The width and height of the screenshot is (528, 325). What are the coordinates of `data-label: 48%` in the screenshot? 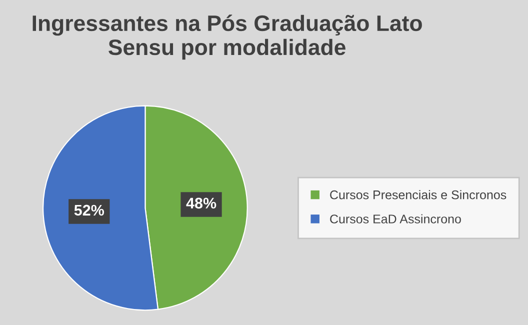 It's located at (201, 203).